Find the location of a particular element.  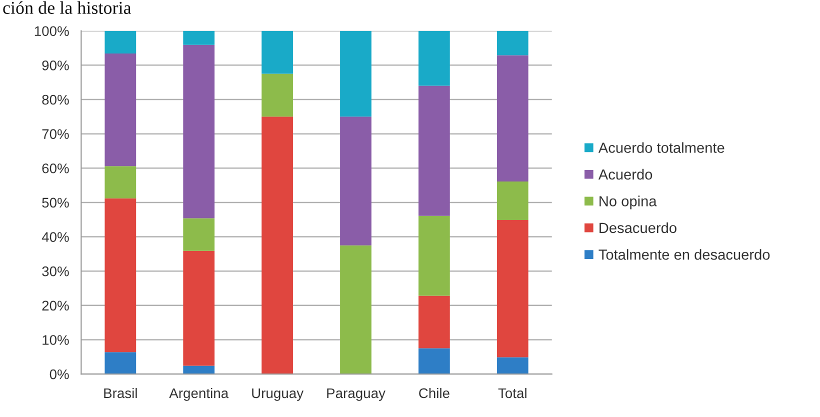

x-tick-label: Paraguay is located at coordinates (356, 394).